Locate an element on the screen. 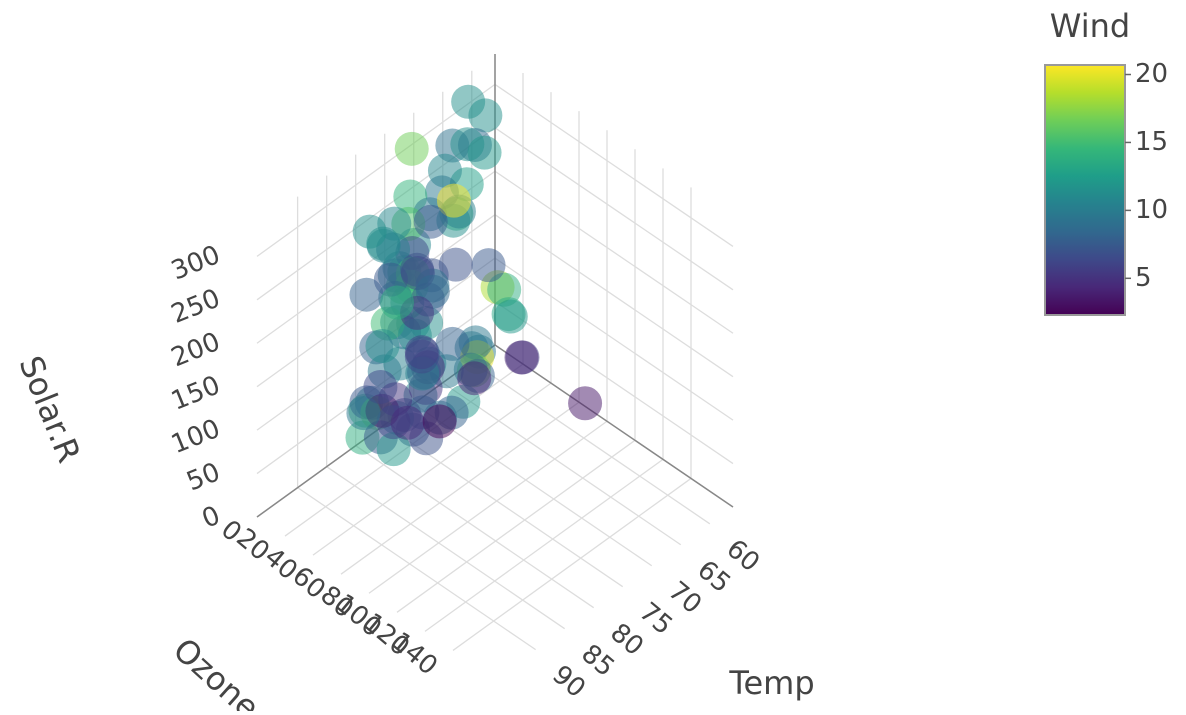 Image resolution: width=1186 pixels, height=715 pixels. z-tick-label: 200 is located at coordinates (195, 350).